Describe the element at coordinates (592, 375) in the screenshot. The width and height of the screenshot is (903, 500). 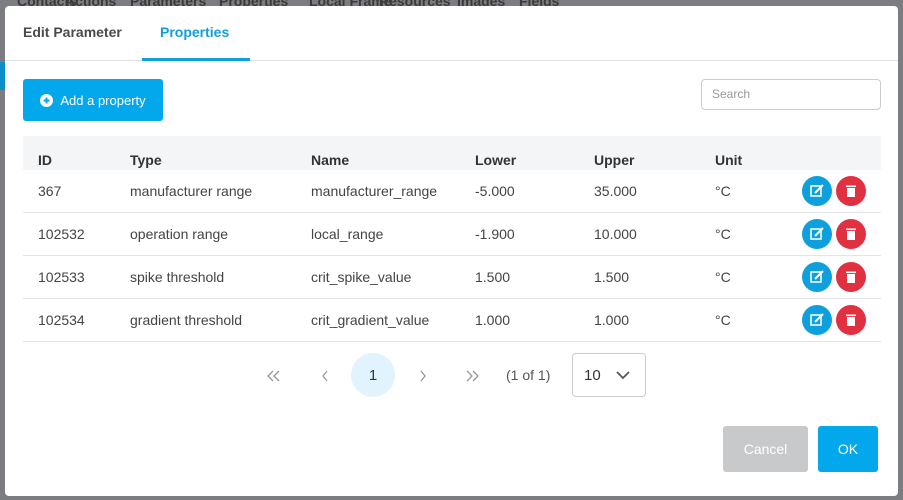
I see `rows-per-page-value: 10` at that location.